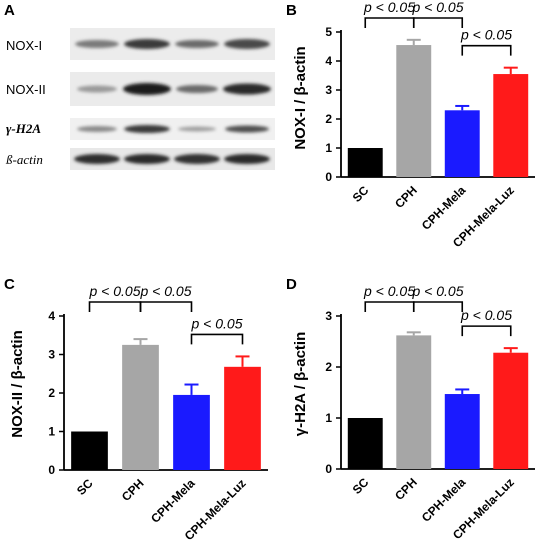  I want to click on panel-b-bar-cph, so click(414, 111).